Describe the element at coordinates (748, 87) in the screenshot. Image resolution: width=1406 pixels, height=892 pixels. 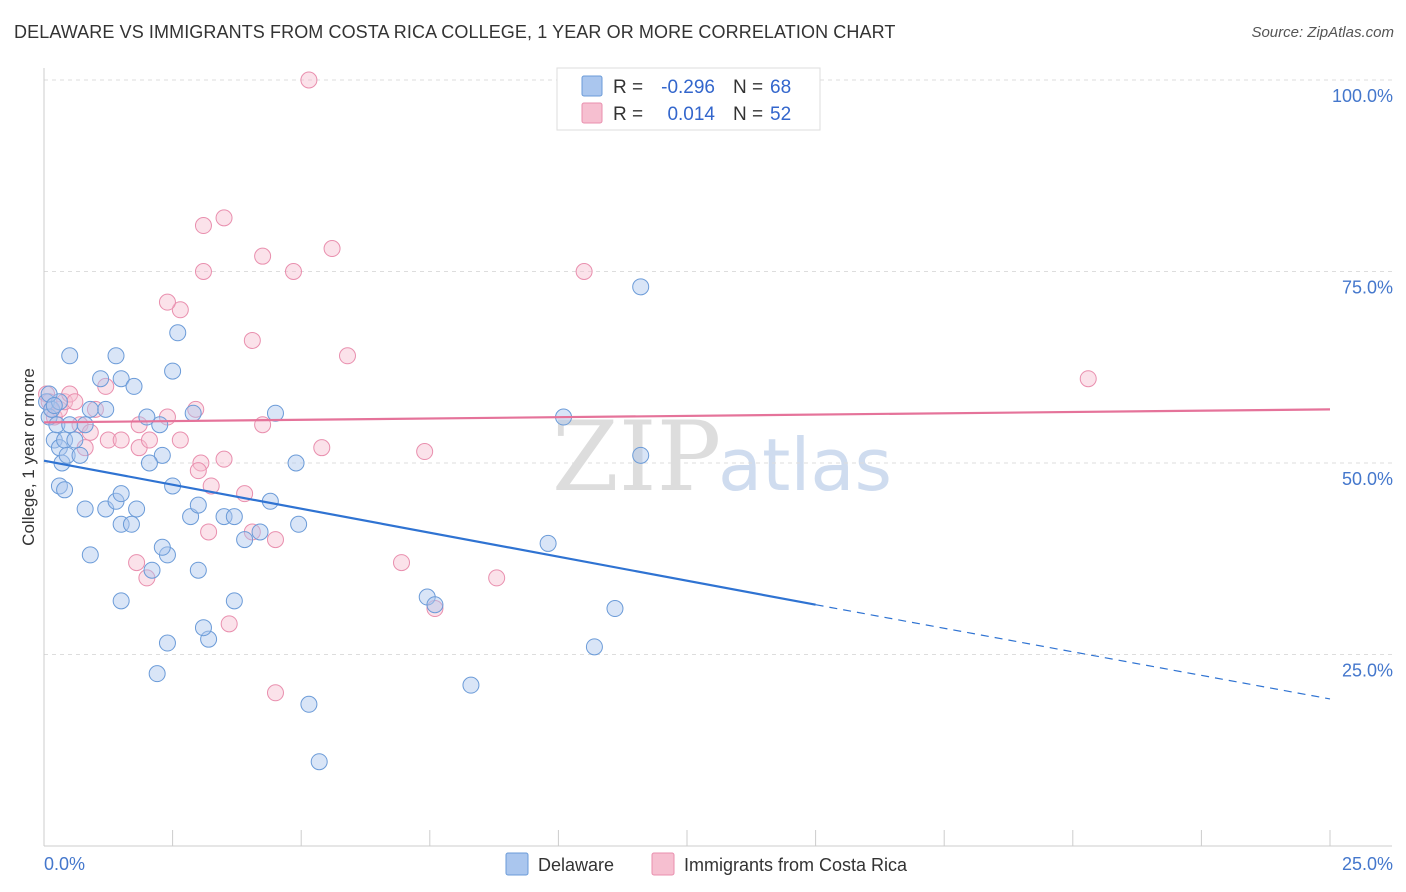
I see `legend-n-label-delaware: N =` at that location.